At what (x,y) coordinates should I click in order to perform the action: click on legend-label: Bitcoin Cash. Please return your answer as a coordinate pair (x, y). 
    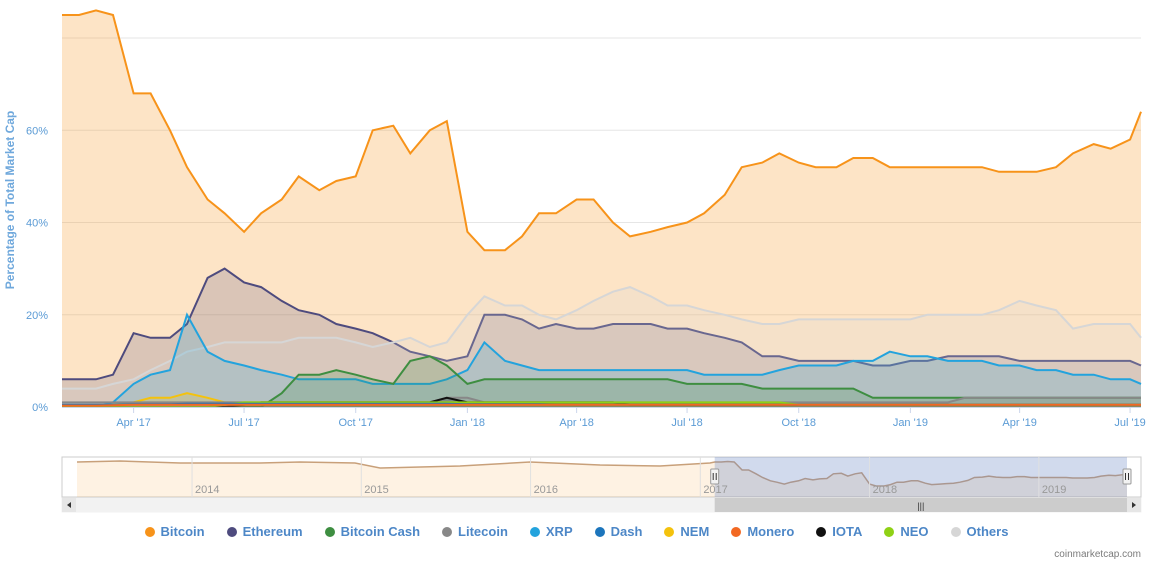
    Looking at the image, I should click on (380, 531).